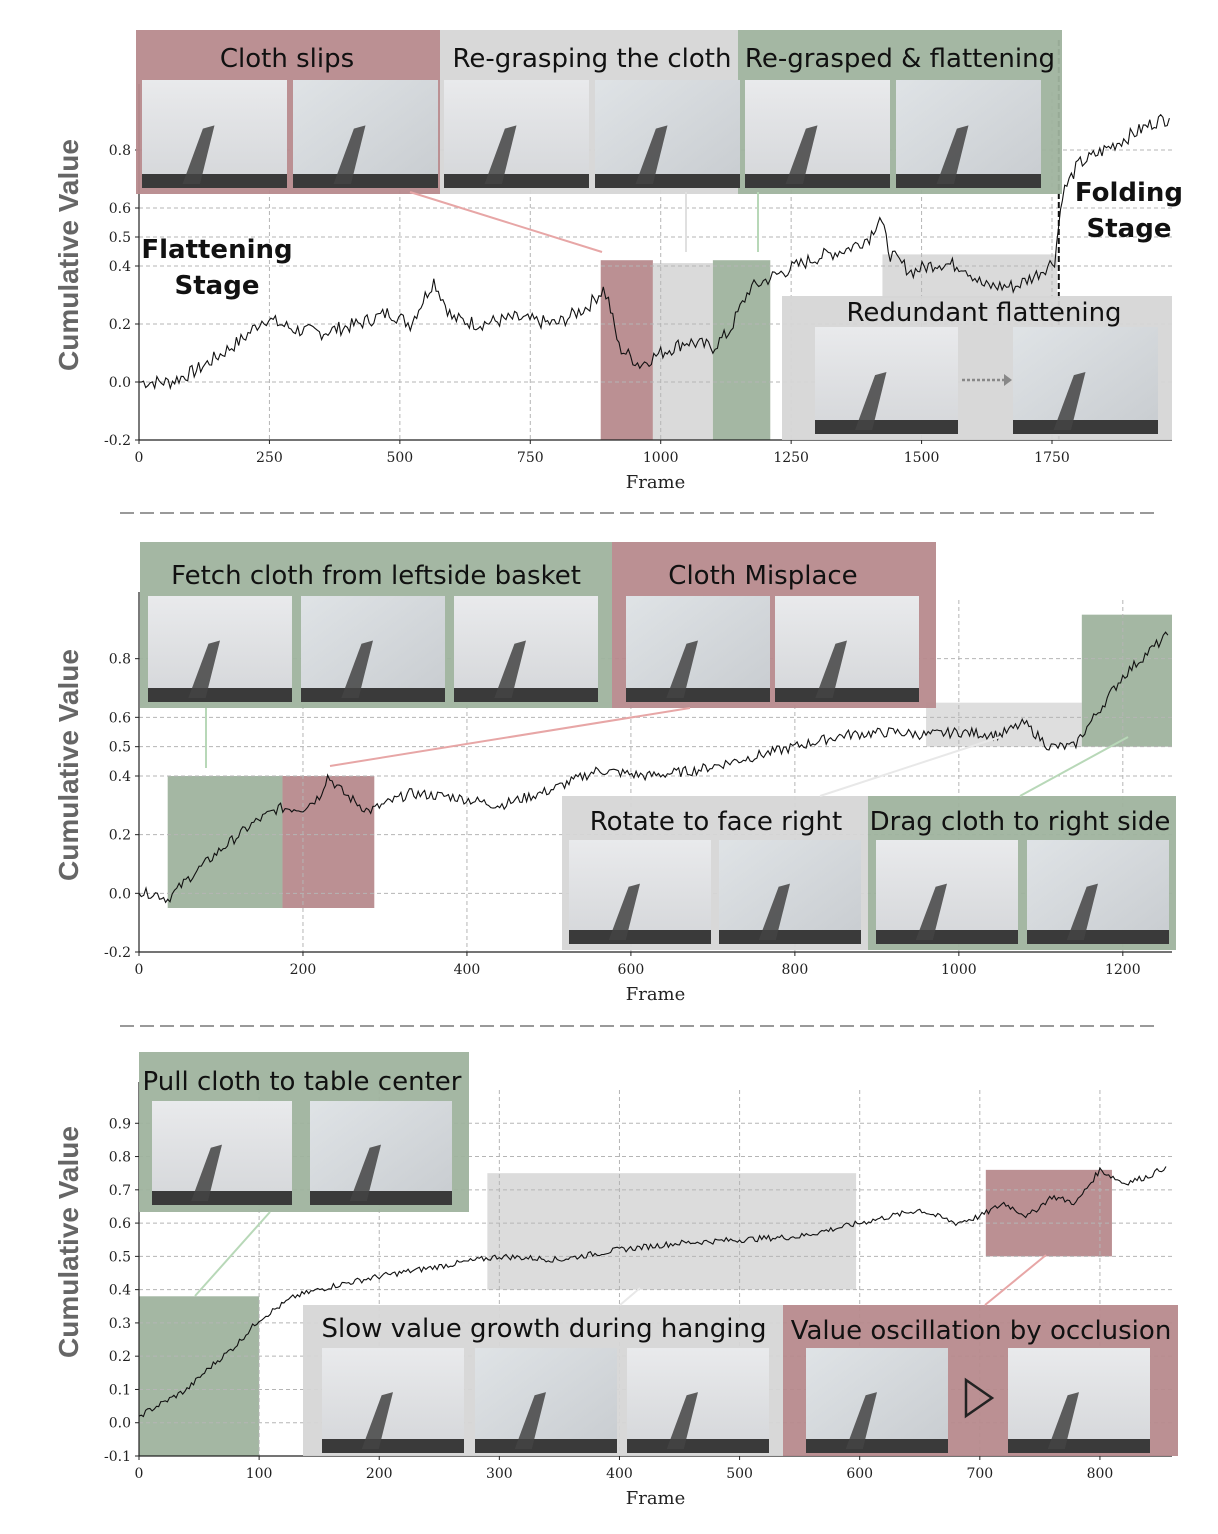 This screenshot has width=1218, height=1534. Describe the element at coordinates (225, 842) in the screenshot. I see `highlight-fetch` at that location.